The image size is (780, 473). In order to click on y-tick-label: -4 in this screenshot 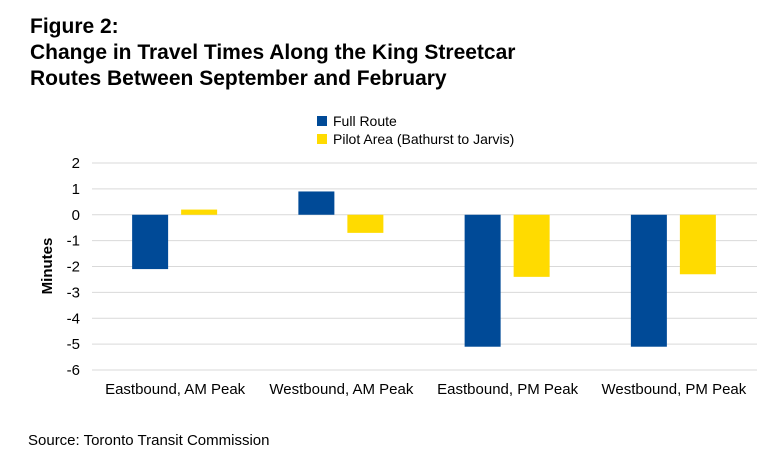, I will do `click(73, 318)`.